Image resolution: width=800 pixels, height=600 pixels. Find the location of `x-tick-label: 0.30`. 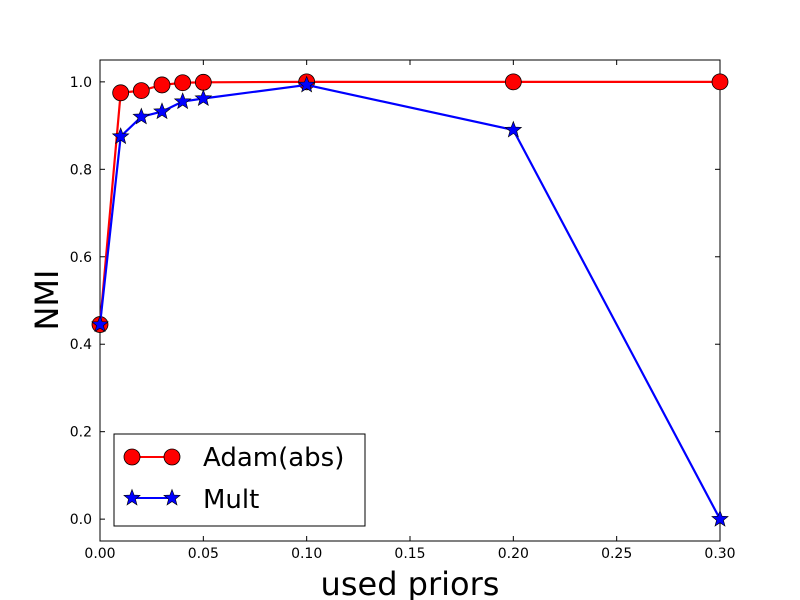

x-tick-label: 0.30 is located at coordinates (719, 554).